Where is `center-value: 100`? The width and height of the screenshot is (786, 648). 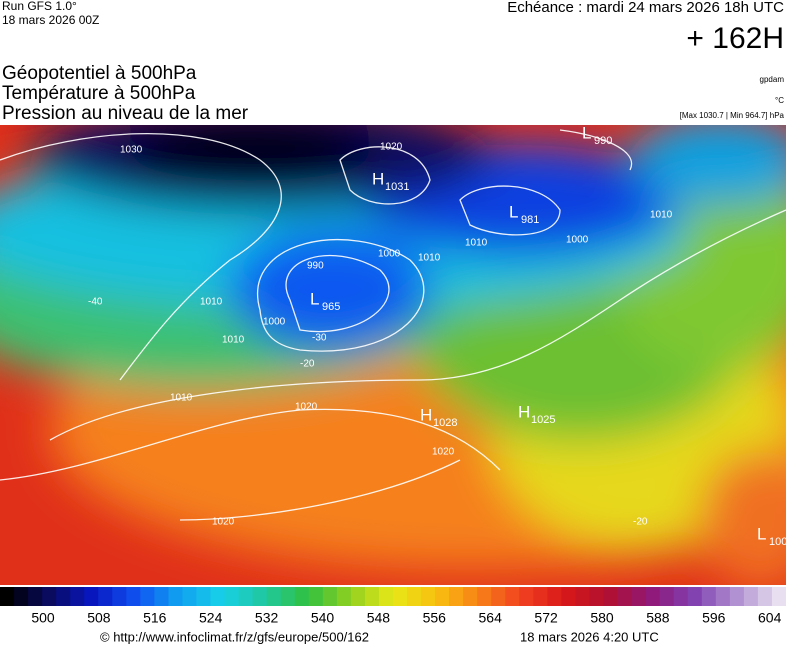 center-value: 100 is located at coordinates (777, 542).